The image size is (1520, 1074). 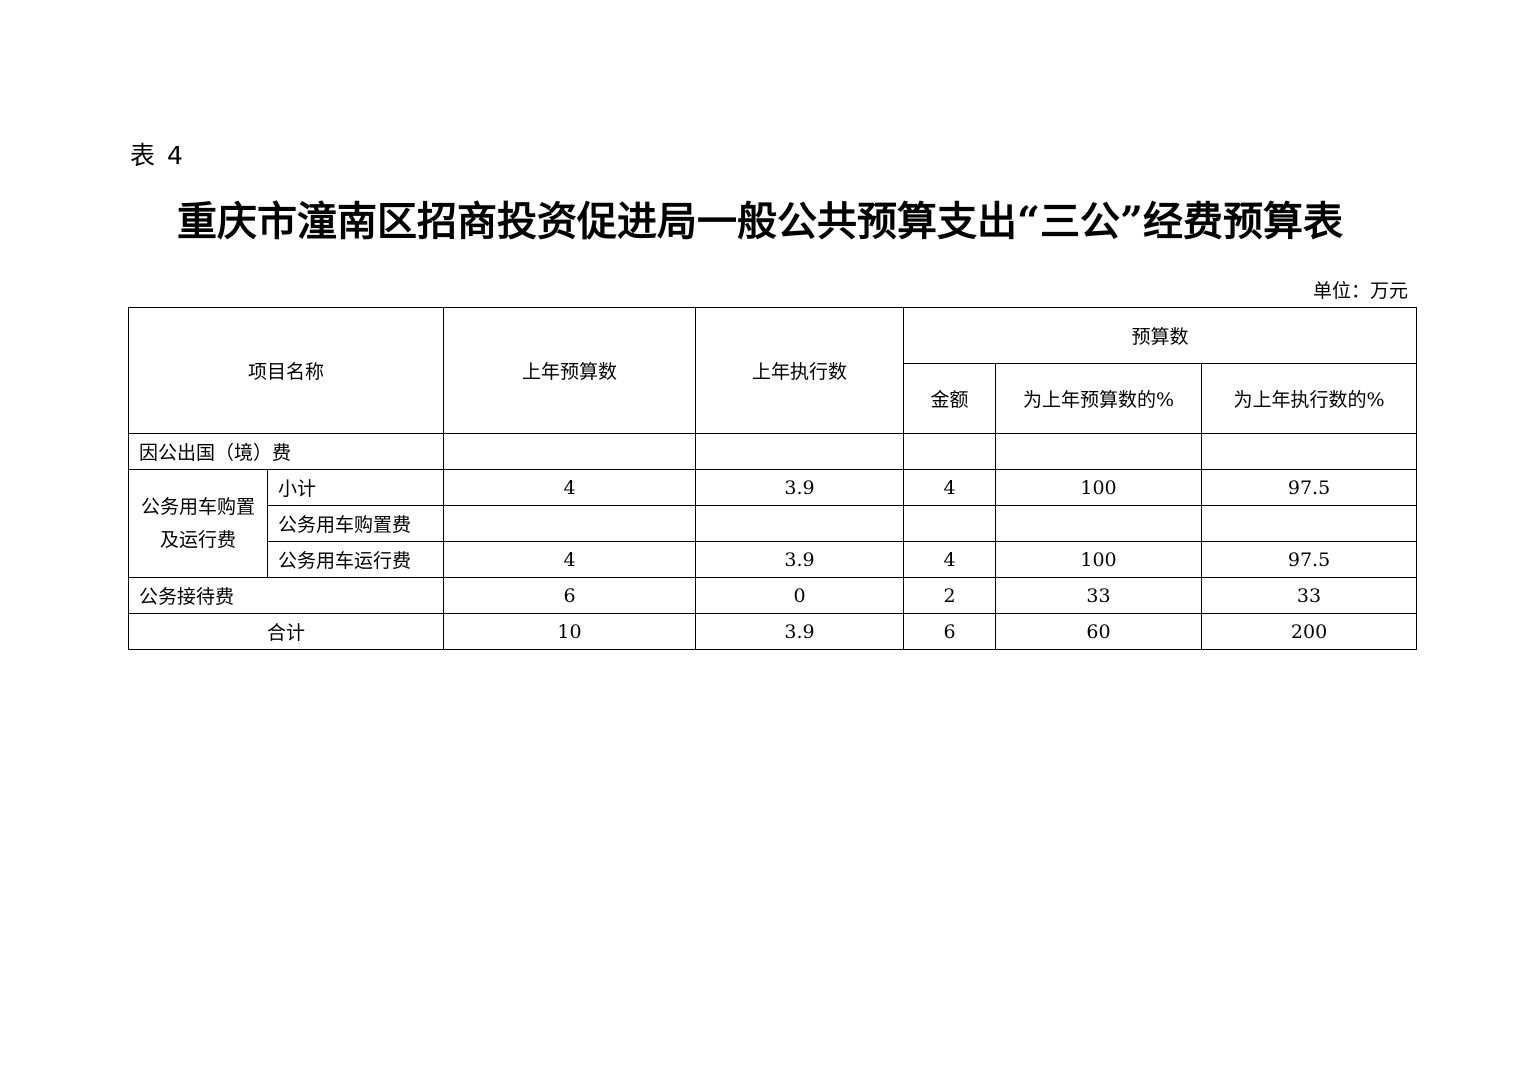 What do you see at coordinates (950, 398) in the screenshot?
I see `header-amount: 金额` at bounding box center [950, 398].